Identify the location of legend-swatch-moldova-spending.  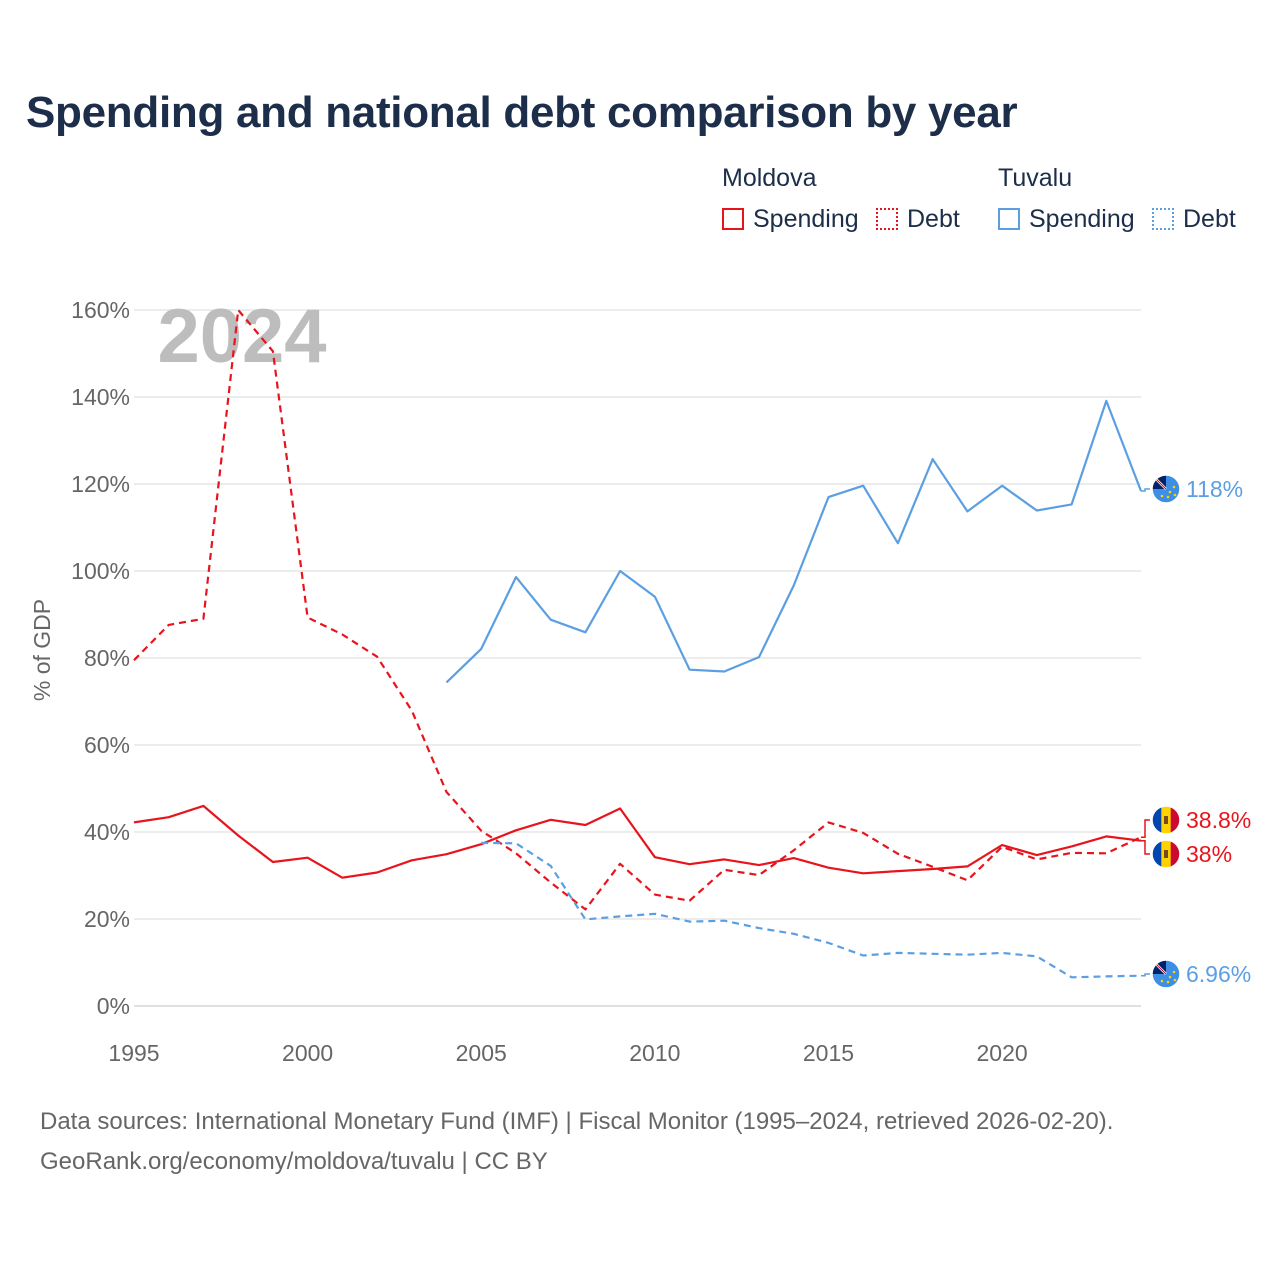
(733, 219).